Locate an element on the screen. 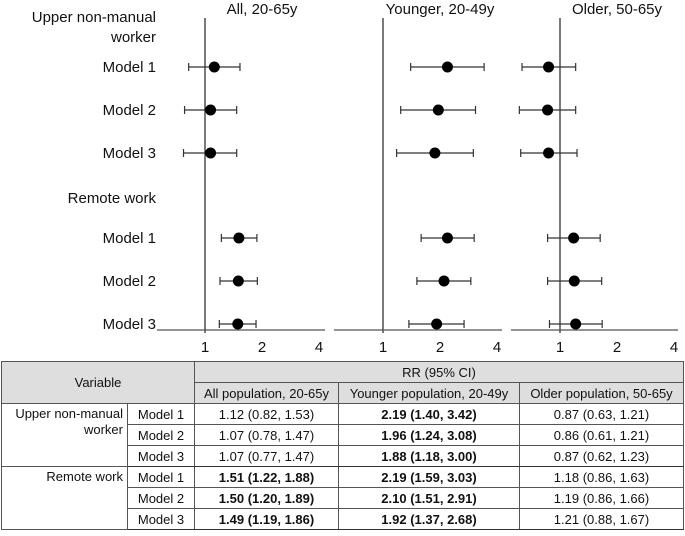 The image size is (685, 536). col-header-younger: Younger population, 20-49y is located at coordinates (429, 393).